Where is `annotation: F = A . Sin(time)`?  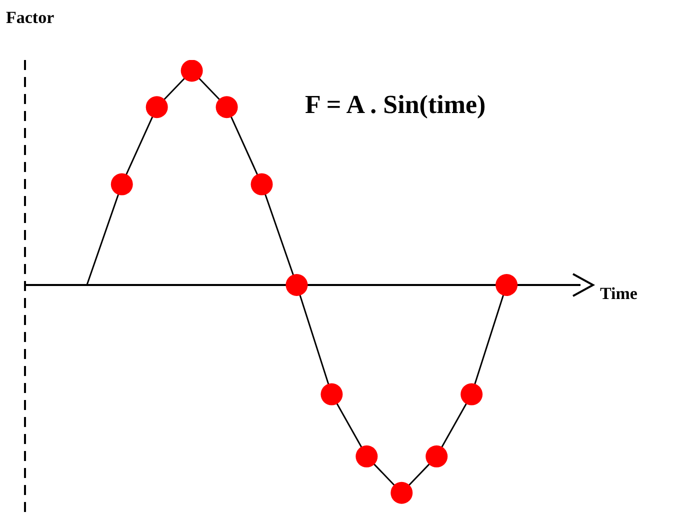
annotation: F = A . Sin(time) is located at coordinates (395, 105).